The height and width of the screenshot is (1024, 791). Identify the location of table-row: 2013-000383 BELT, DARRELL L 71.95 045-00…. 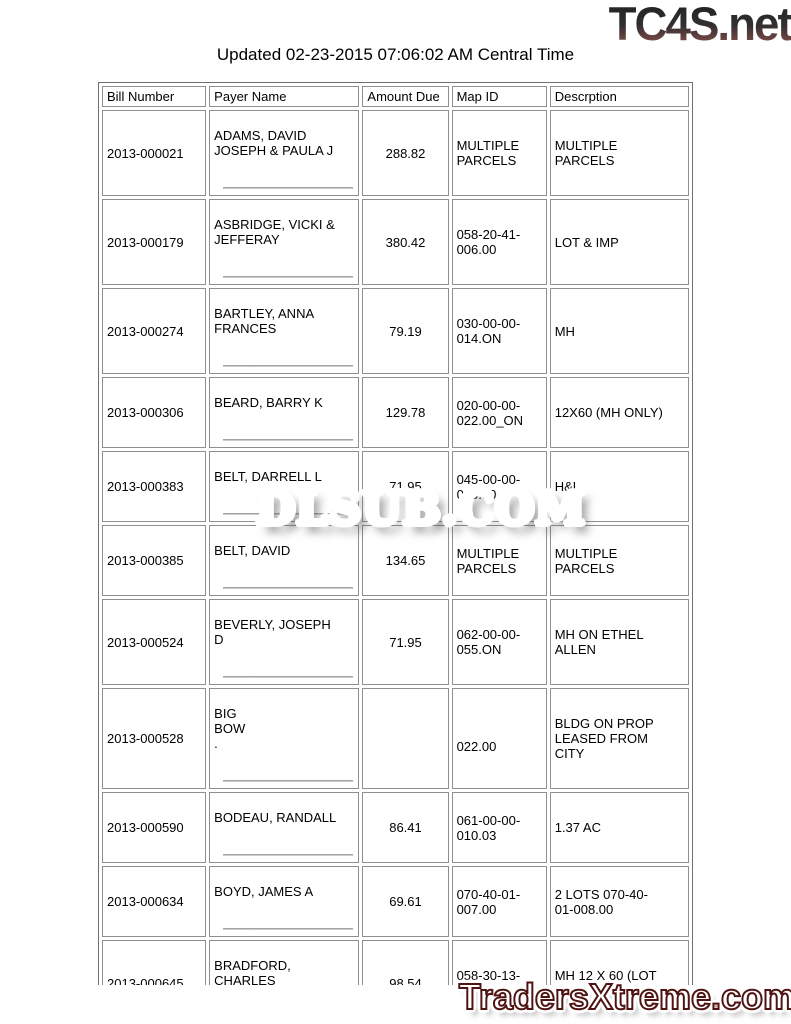
(395, 486).